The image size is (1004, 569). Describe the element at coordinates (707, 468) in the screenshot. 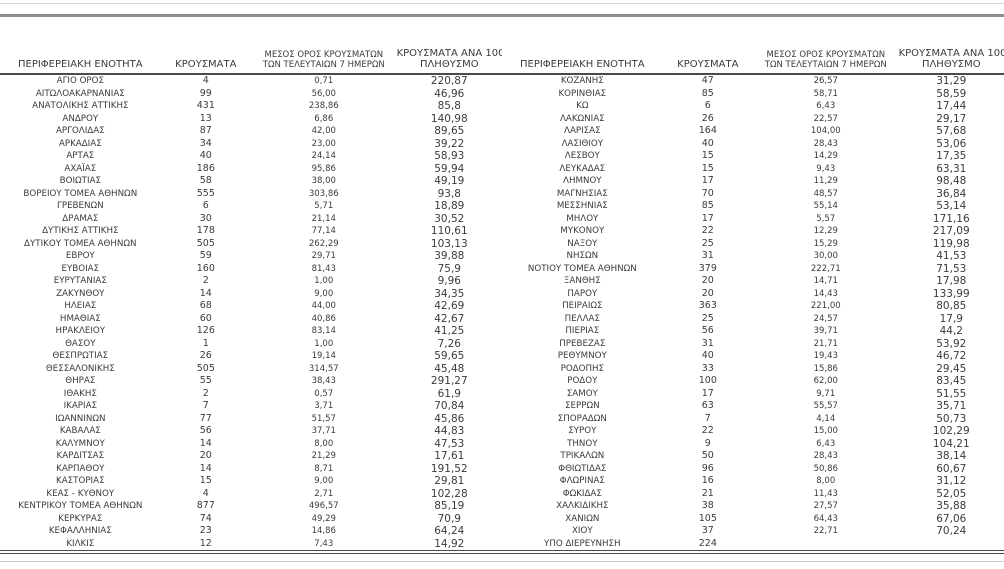

I see `cell-cases: 96` at that location.